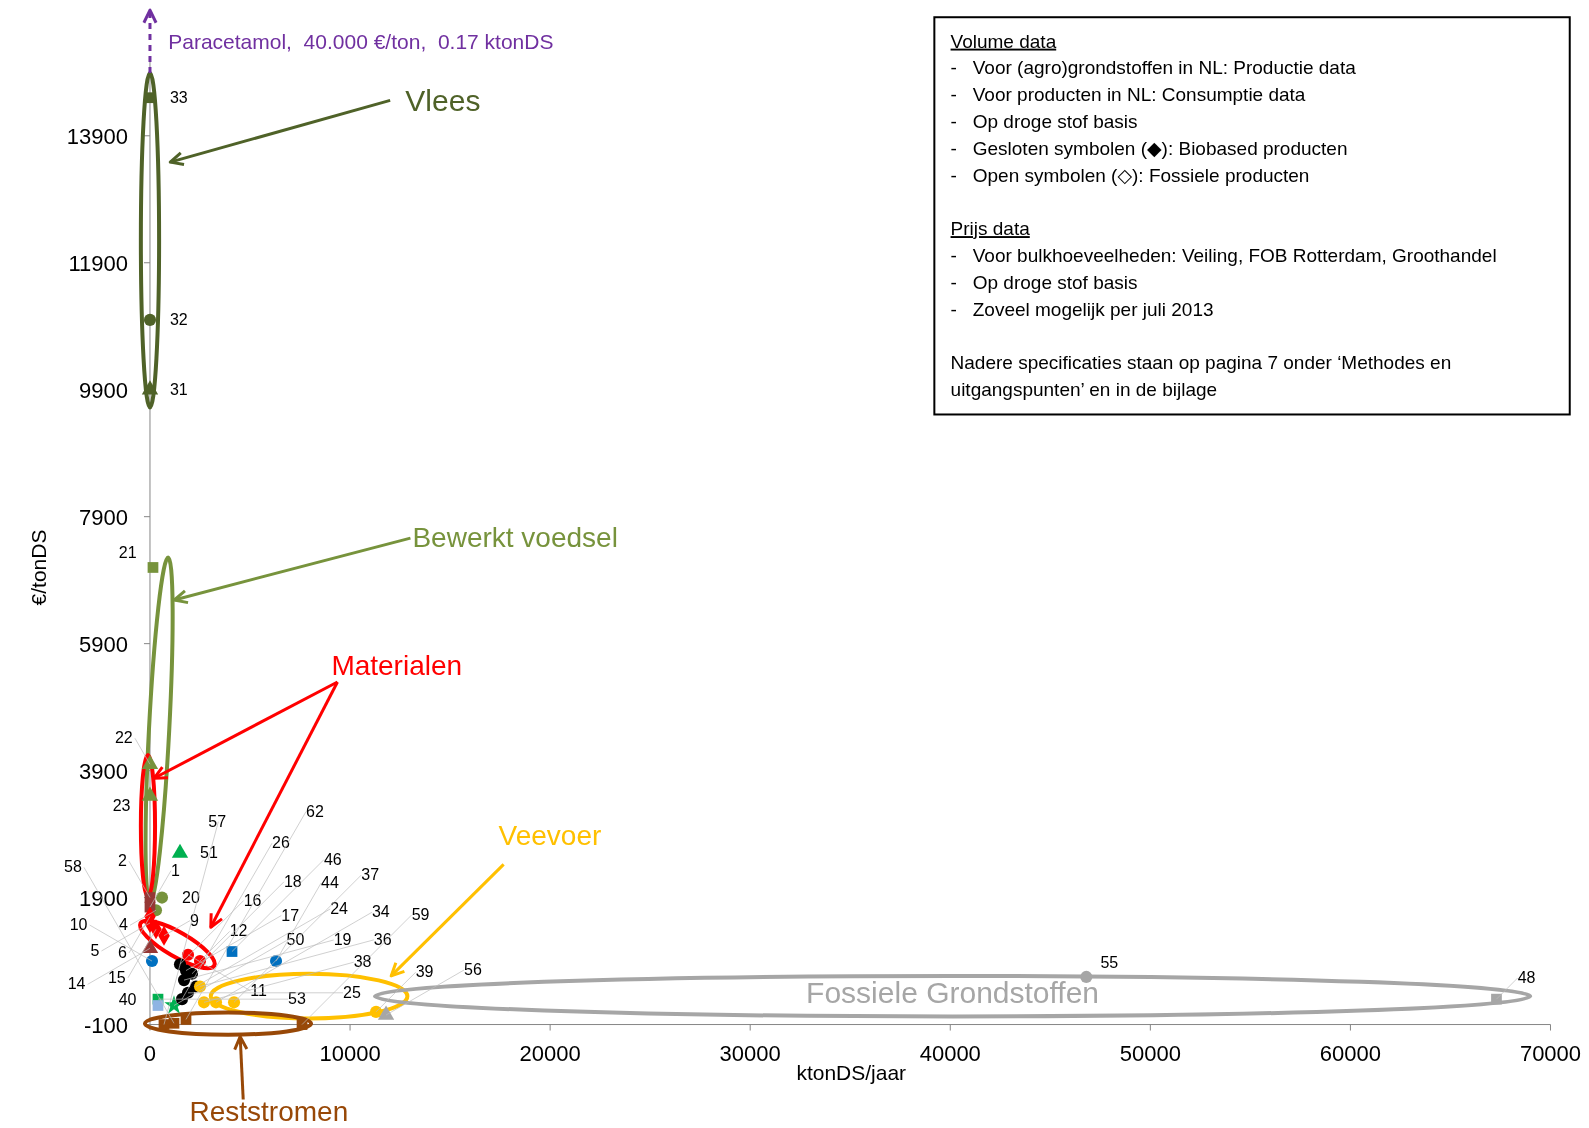 The width and height of the screenshot is (1589, 1128). What do you see at coordinates (370, 875) in the screenshot?
I see `annotation: 37` at bounding box center [370, 875].